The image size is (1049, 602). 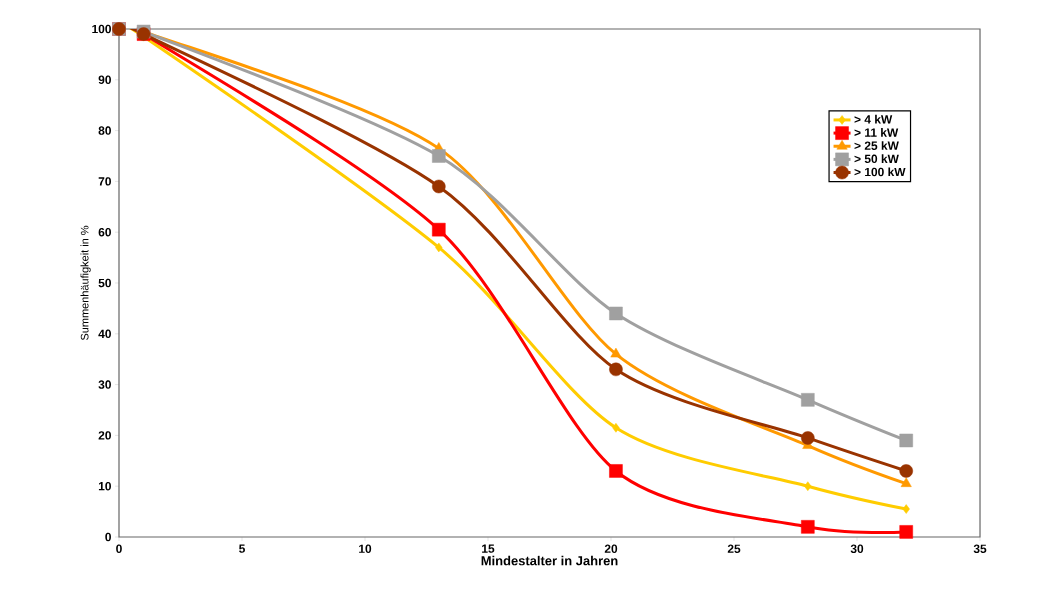 What do you see at coordinates (488, 548) in the screenshot?
I see `x-tick-label: 15` at bounding box center [488, 548].